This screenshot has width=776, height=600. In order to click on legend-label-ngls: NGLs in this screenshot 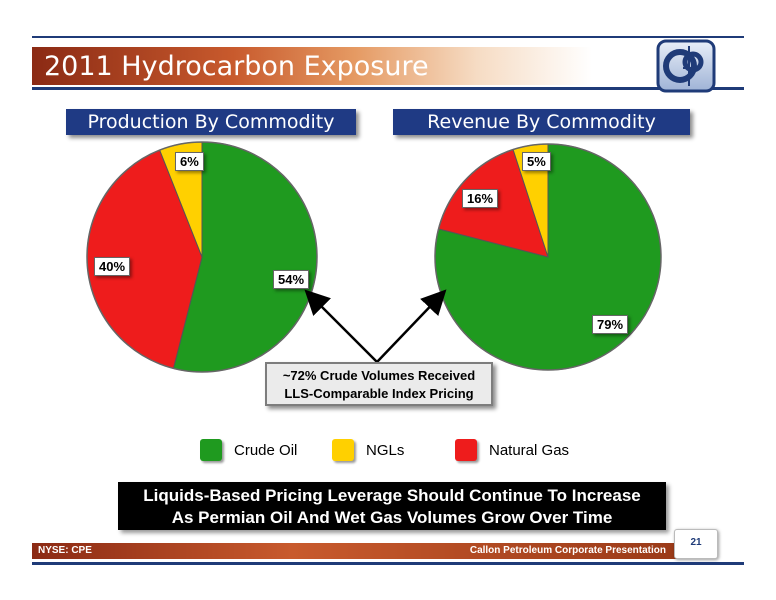, I will do `click(385, 450)`.